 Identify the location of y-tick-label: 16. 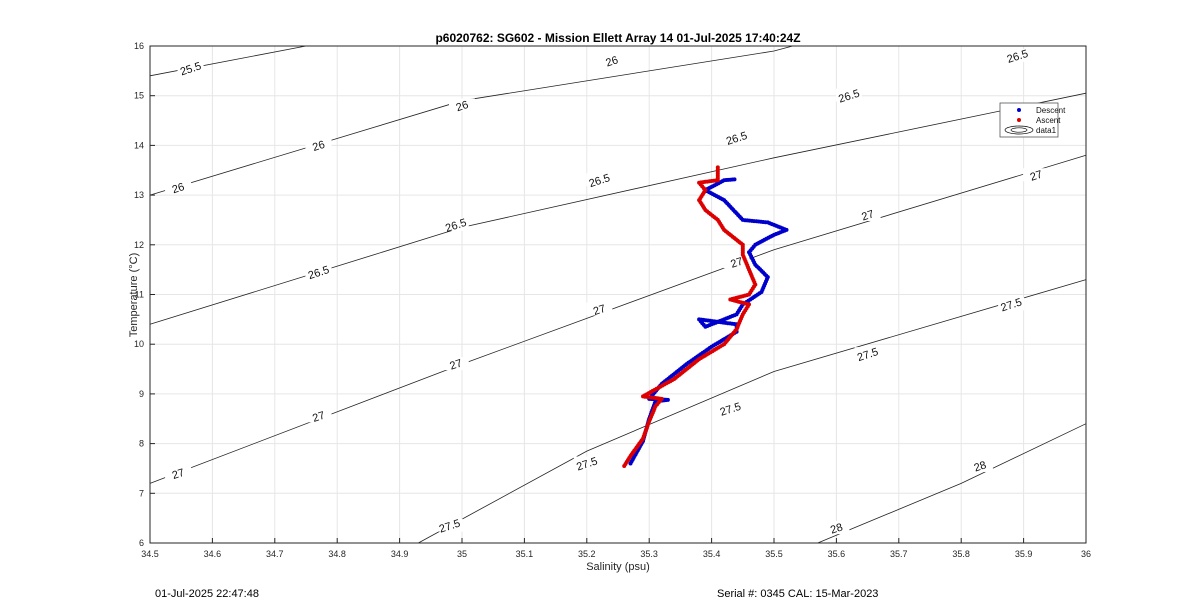
(139, 46).